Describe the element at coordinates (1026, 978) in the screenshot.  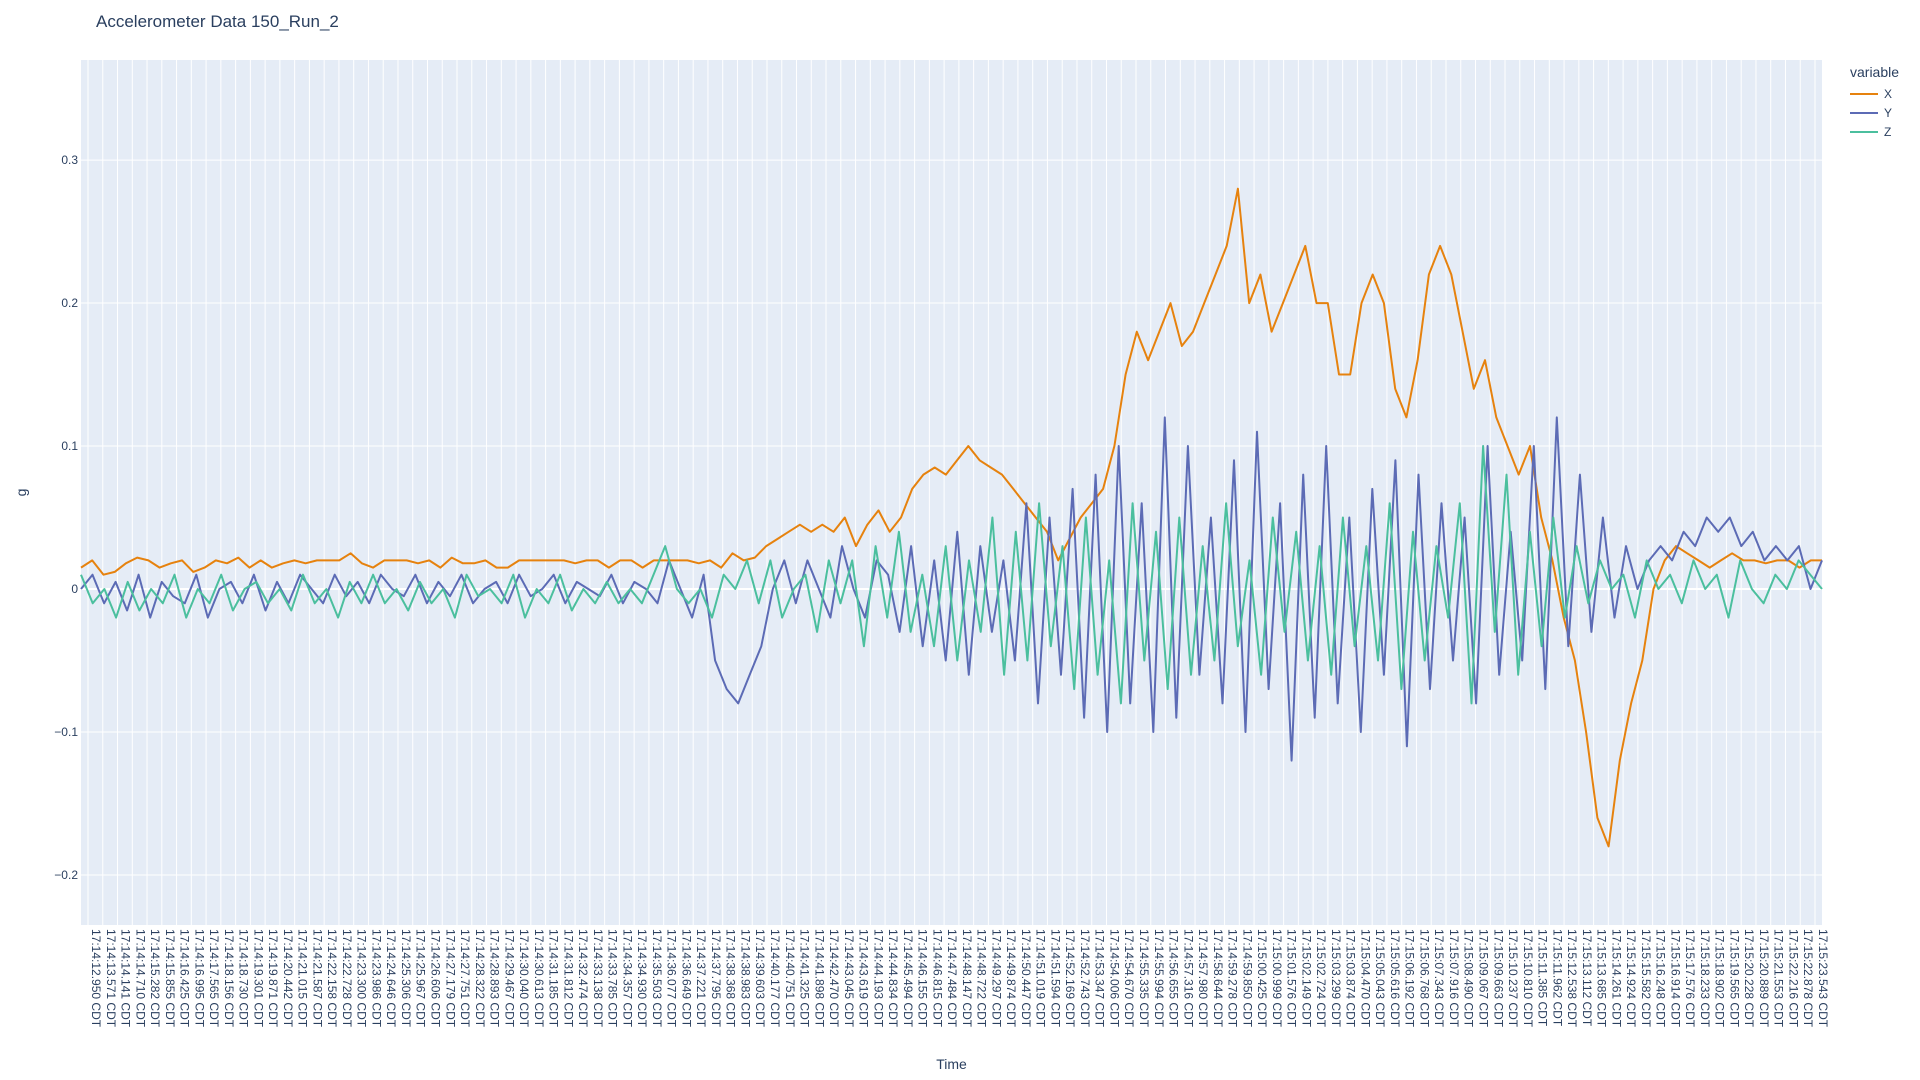
I see `x-tick-label: 17:14:50.447 CDT` at that location.